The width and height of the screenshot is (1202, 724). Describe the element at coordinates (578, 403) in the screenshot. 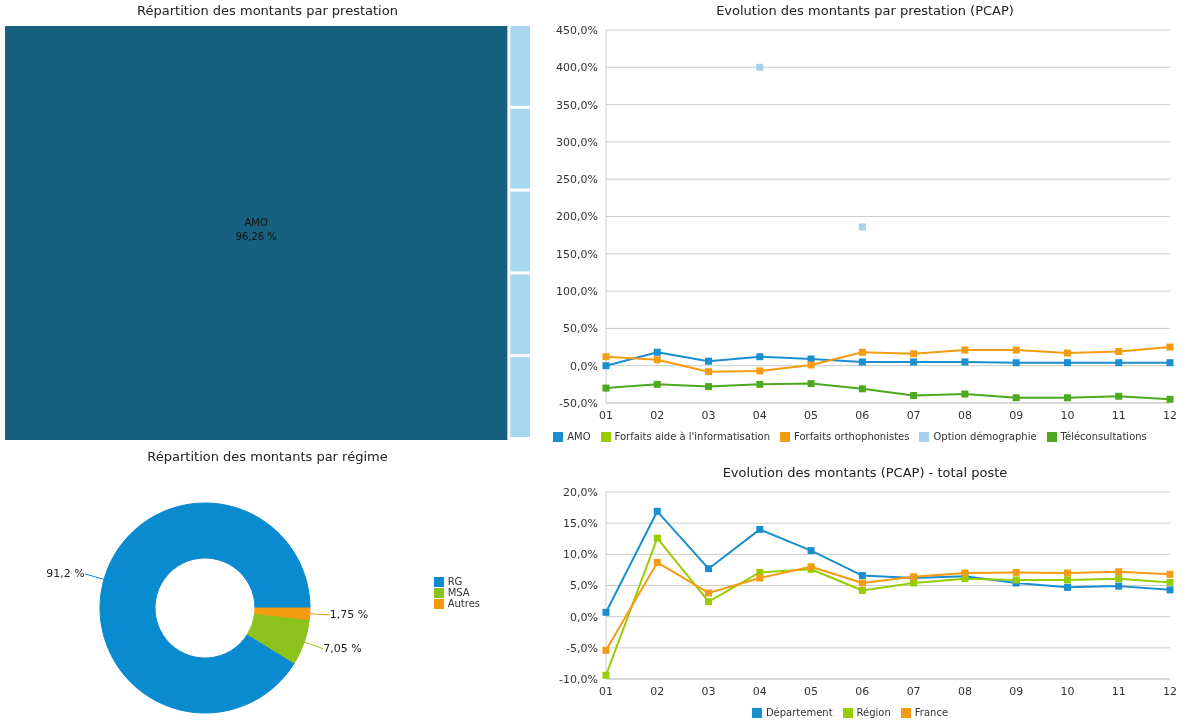

I see `y-tick-label: -50,0%` at that location.